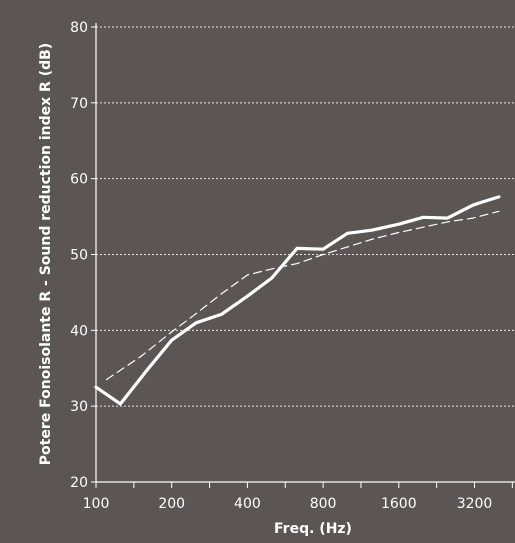  What do you see at coordinates (79, 256) in the screenshot?
I see `y-tick-label-50: 50` at bounding box center [79, 256].